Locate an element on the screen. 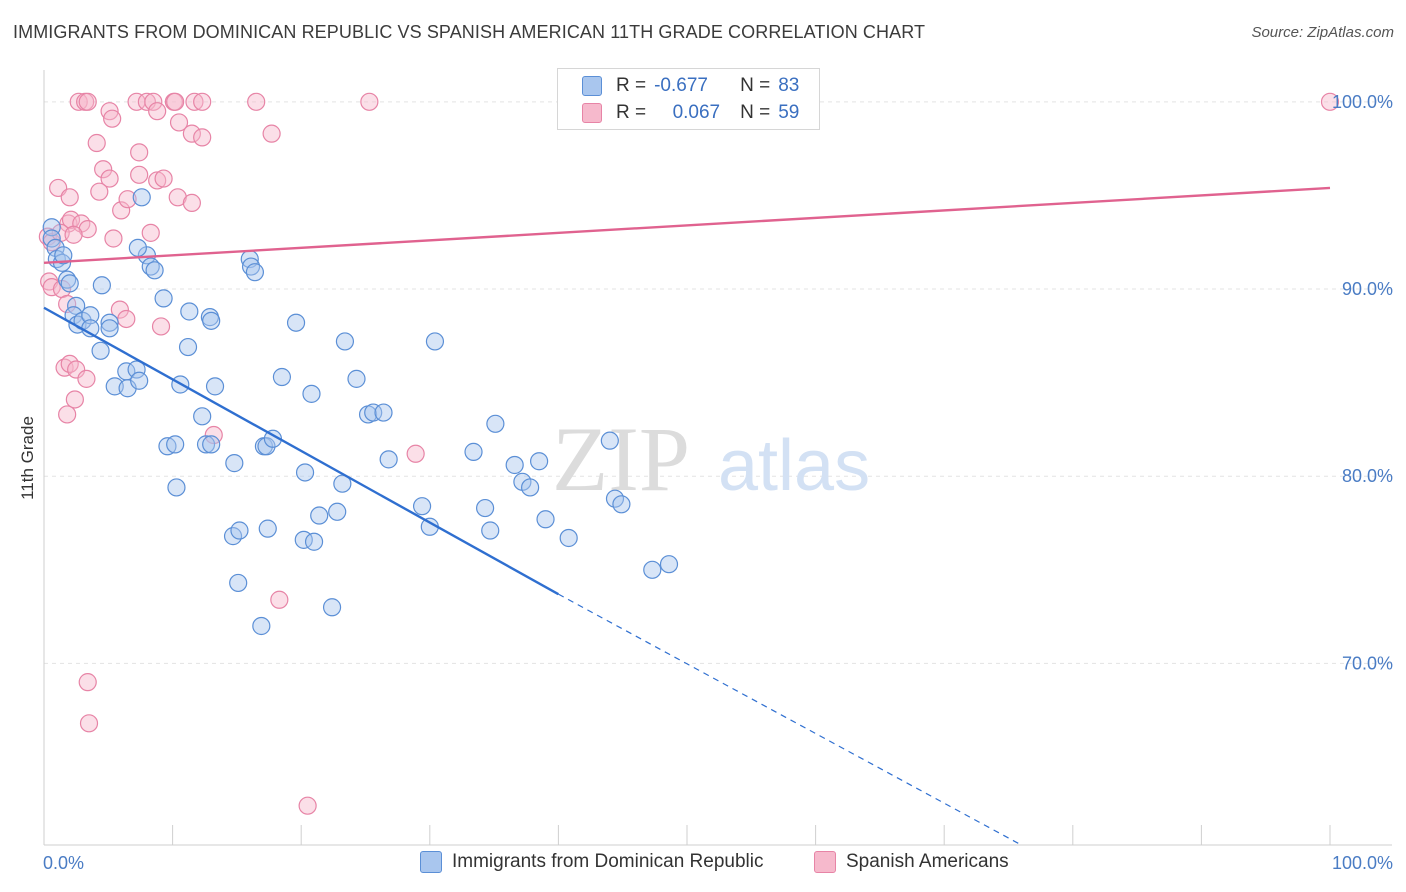 This screenshot has height=892, width=1406. y-axis-title: 11th Grade is located at coordinates (27, 458).